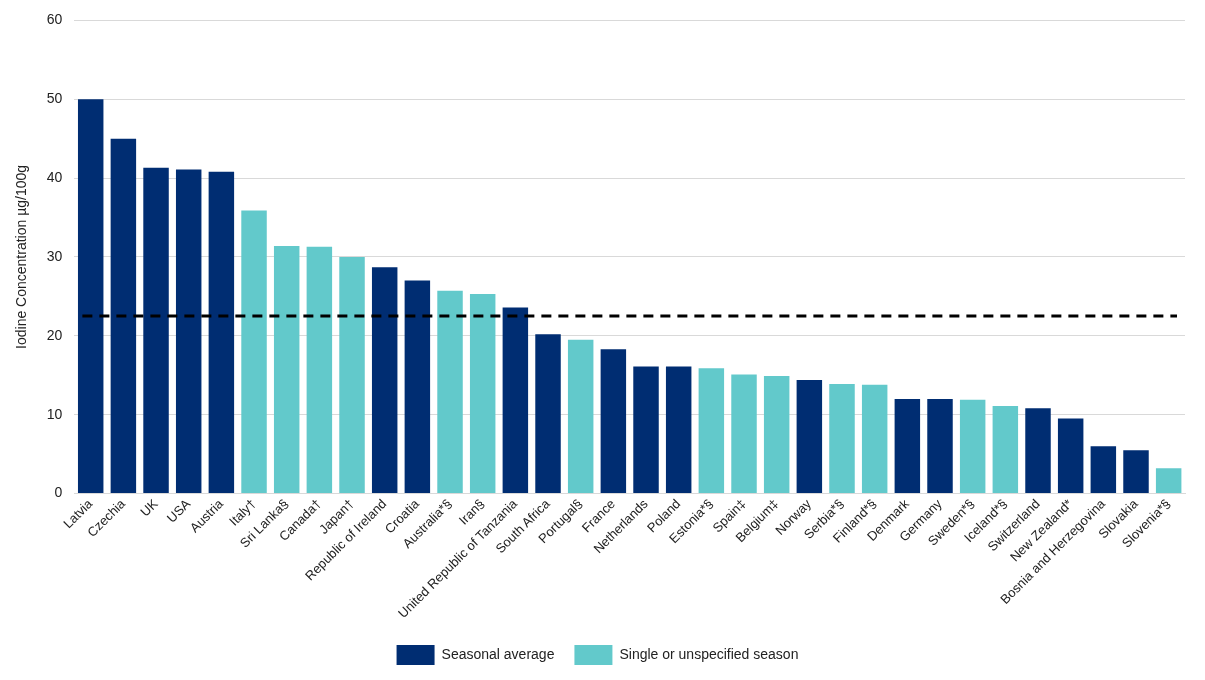 The image size is (1205, 680). I want to click on x-tick-label: UK, so click(149, 507).